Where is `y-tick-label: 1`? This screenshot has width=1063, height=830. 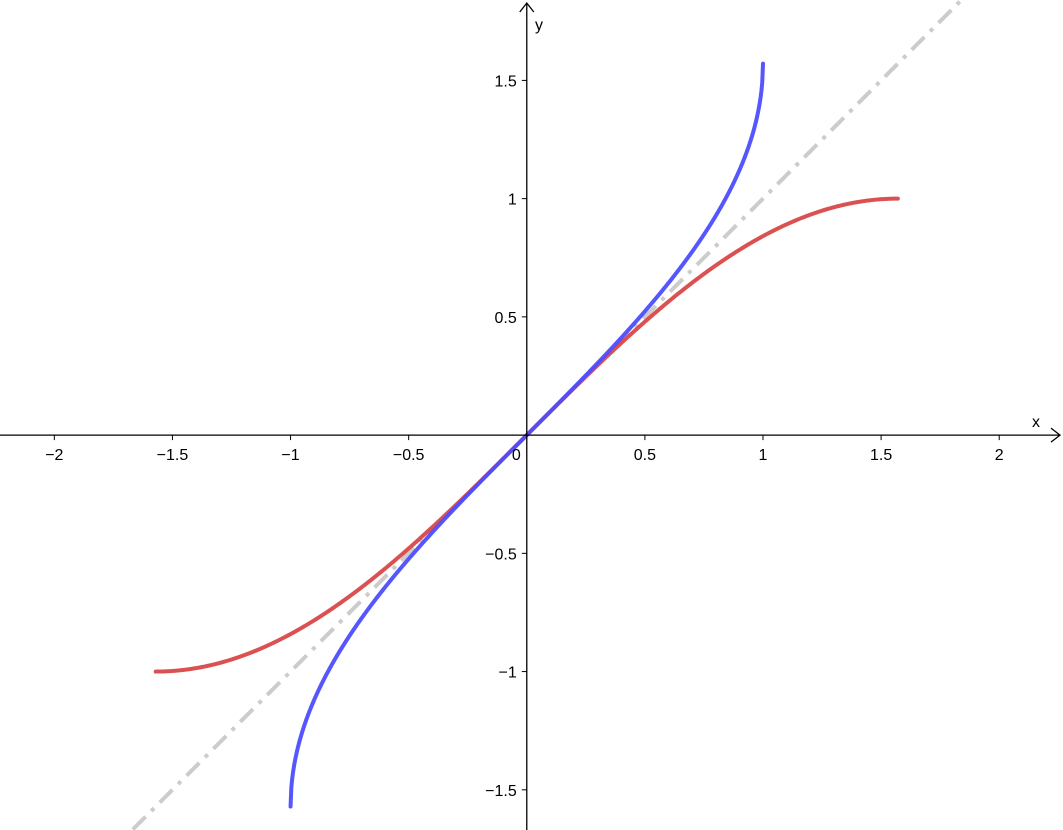
y-tick-label: 1 is located at coordinates (512, 200).